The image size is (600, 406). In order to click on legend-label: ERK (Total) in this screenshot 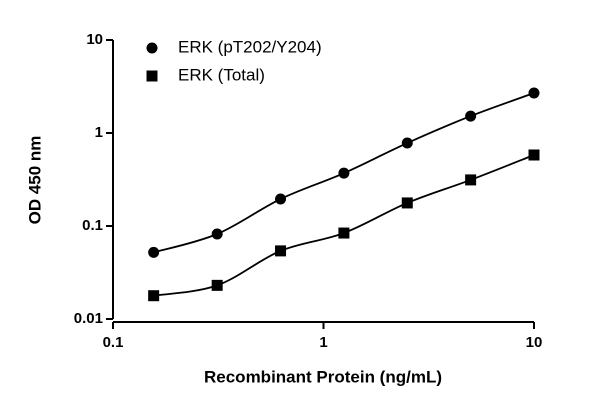, I will do `click(221, 74)`.